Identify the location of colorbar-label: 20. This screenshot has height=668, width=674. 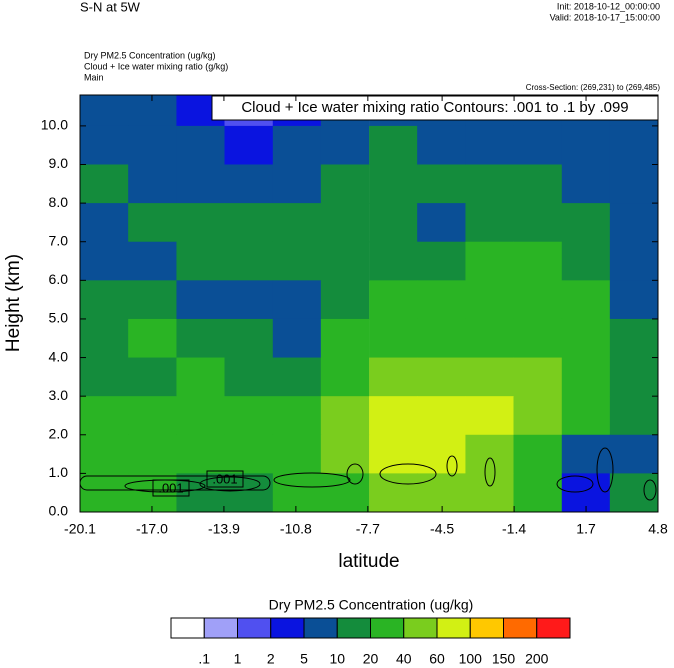
(371, 659).